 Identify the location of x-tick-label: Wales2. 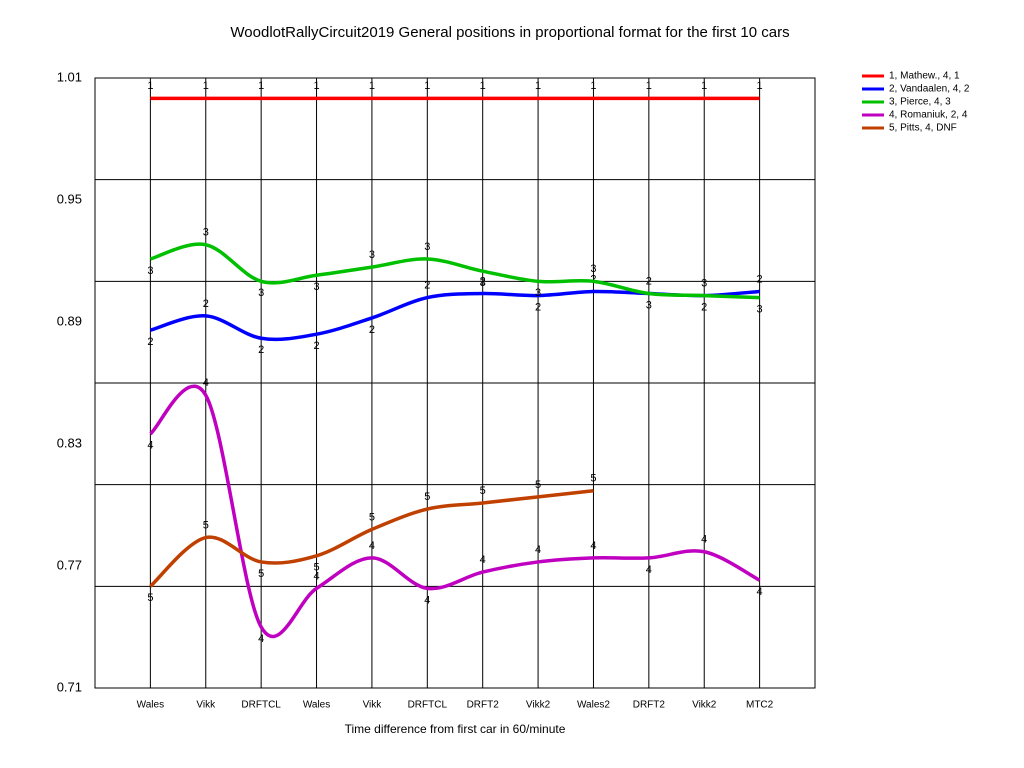
(593, 705).